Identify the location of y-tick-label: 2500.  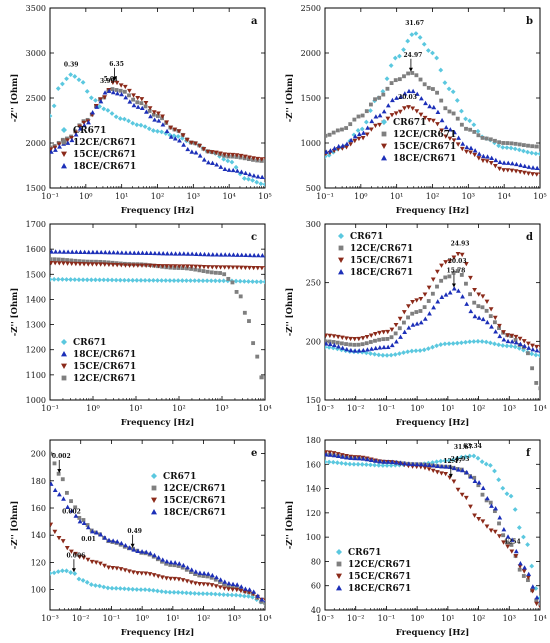
(311, 8).